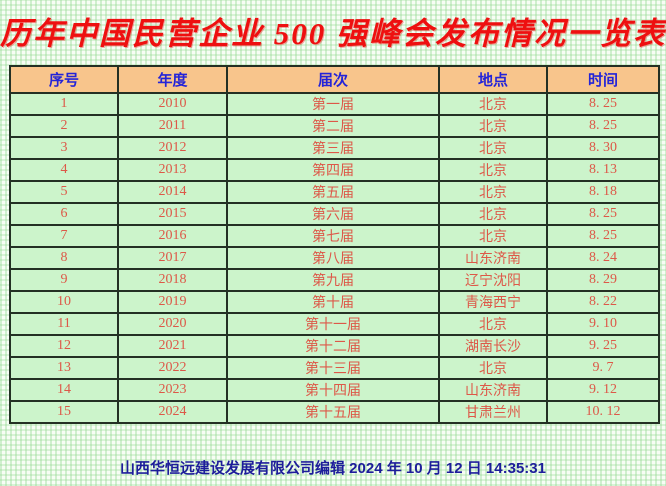 This screenshot has height=486, width=666. What do you see at coordinates (172, 104) in the screenshot?
I see `cell-year: 2010` at bounding box center [172, 104].